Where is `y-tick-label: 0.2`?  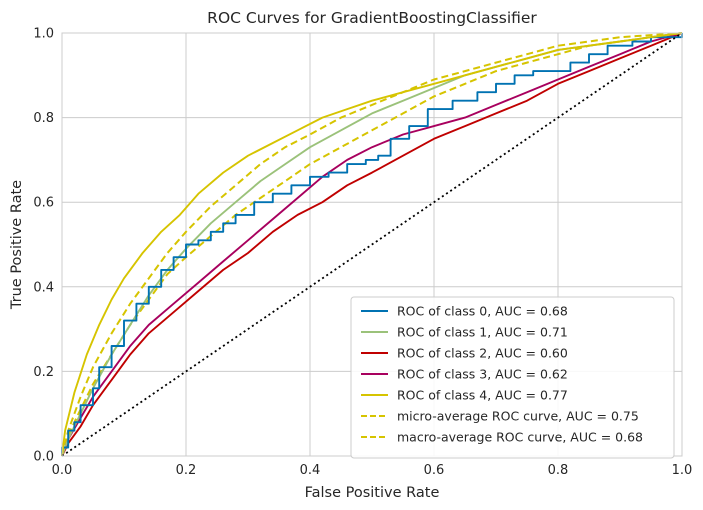 y-tick-label: 0.2 is located at coordinates (43, 372).